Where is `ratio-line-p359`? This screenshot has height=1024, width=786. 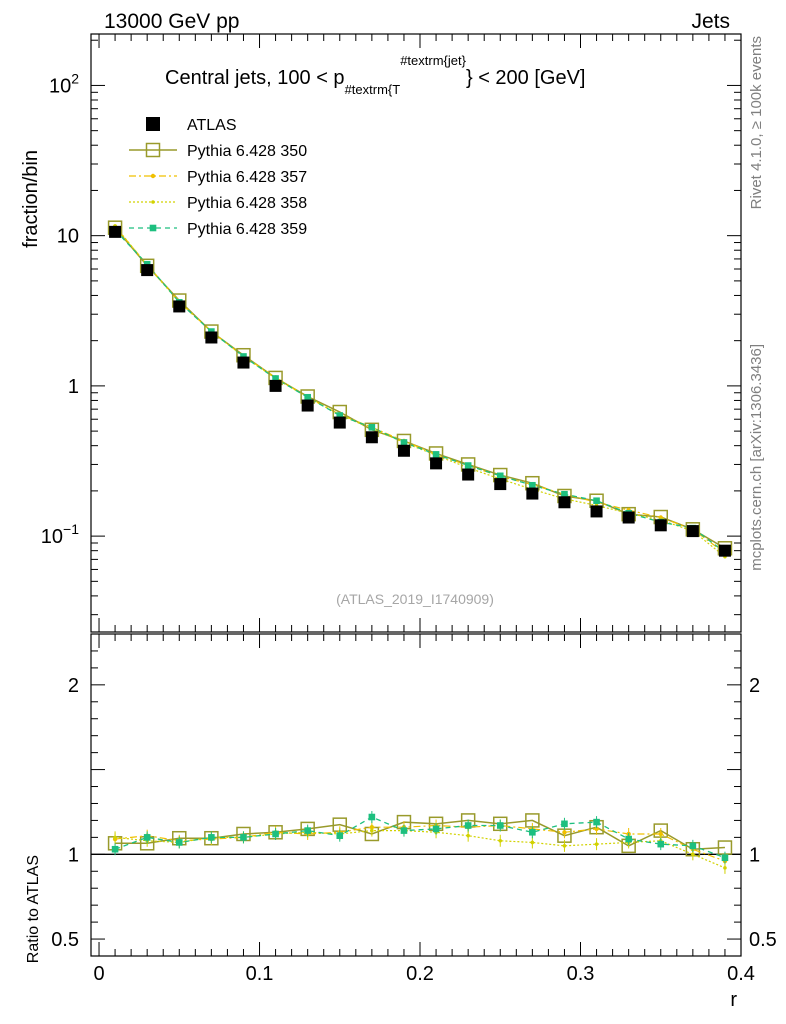 ratio-line-p359 is located at coordinates (420, 837).